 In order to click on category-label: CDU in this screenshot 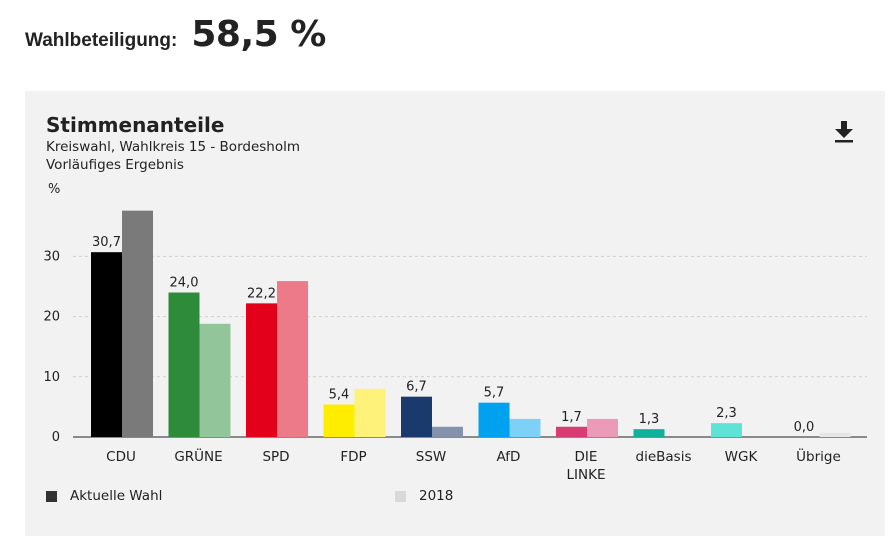, I will do `click(121, 457)`.